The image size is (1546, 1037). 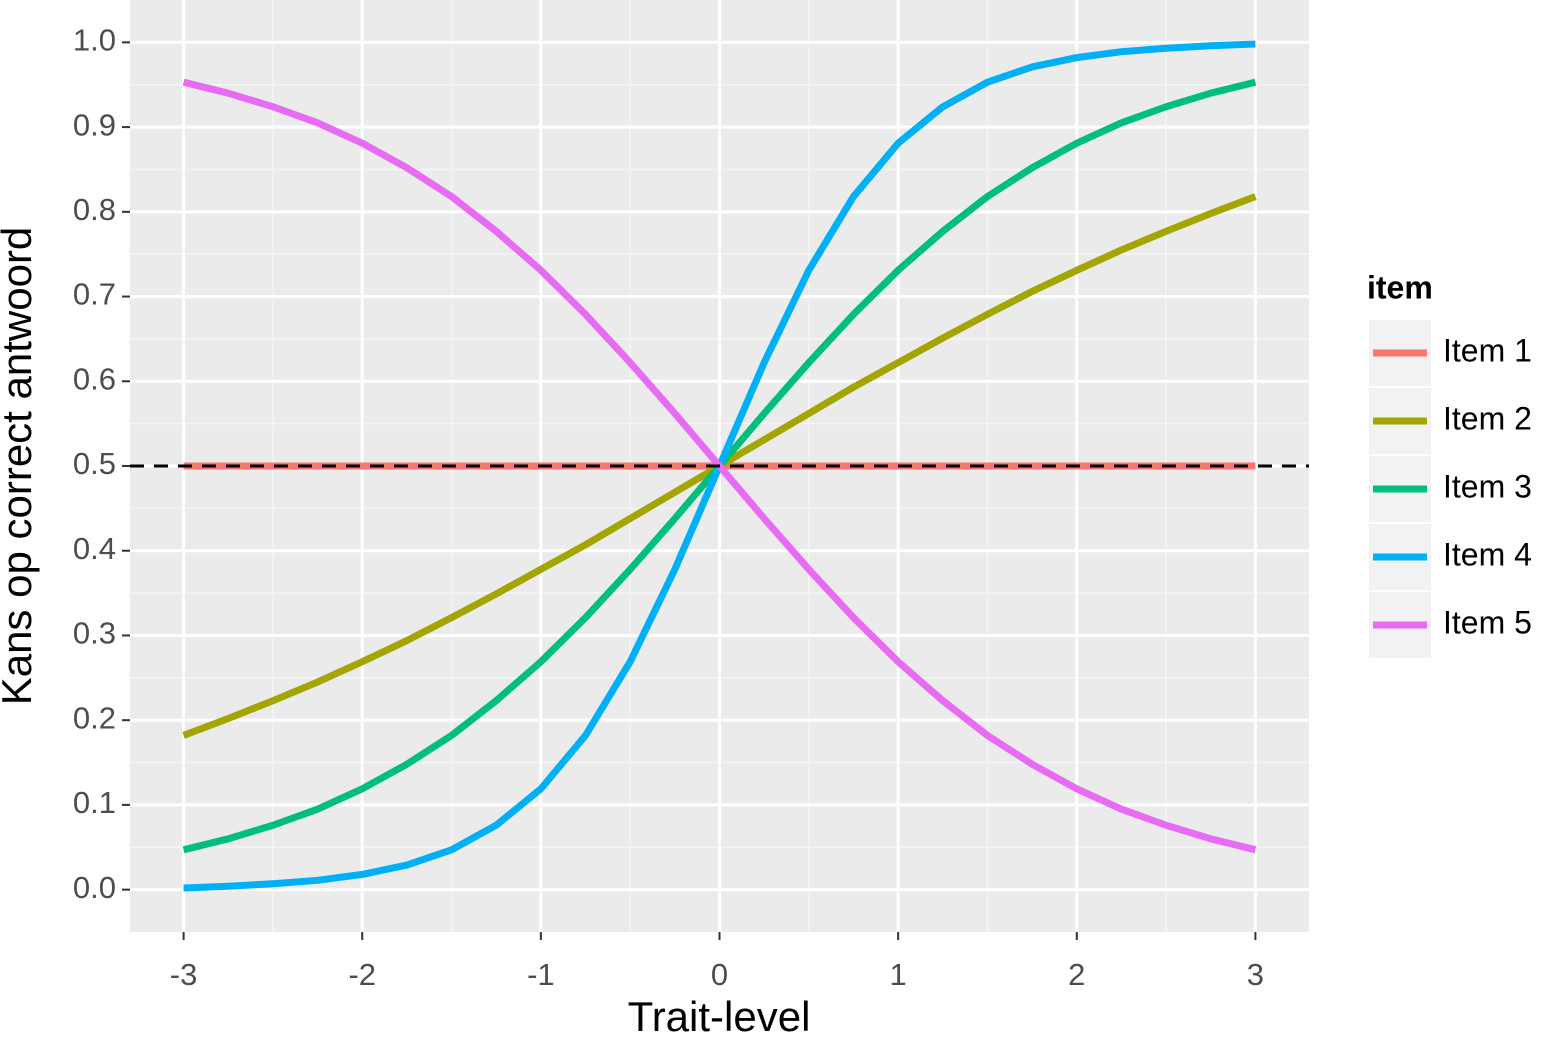 What do you see at coordinates (1400, 287) in the screenshot?
I see `legend-title: item` at bounding box center [1400, 287].